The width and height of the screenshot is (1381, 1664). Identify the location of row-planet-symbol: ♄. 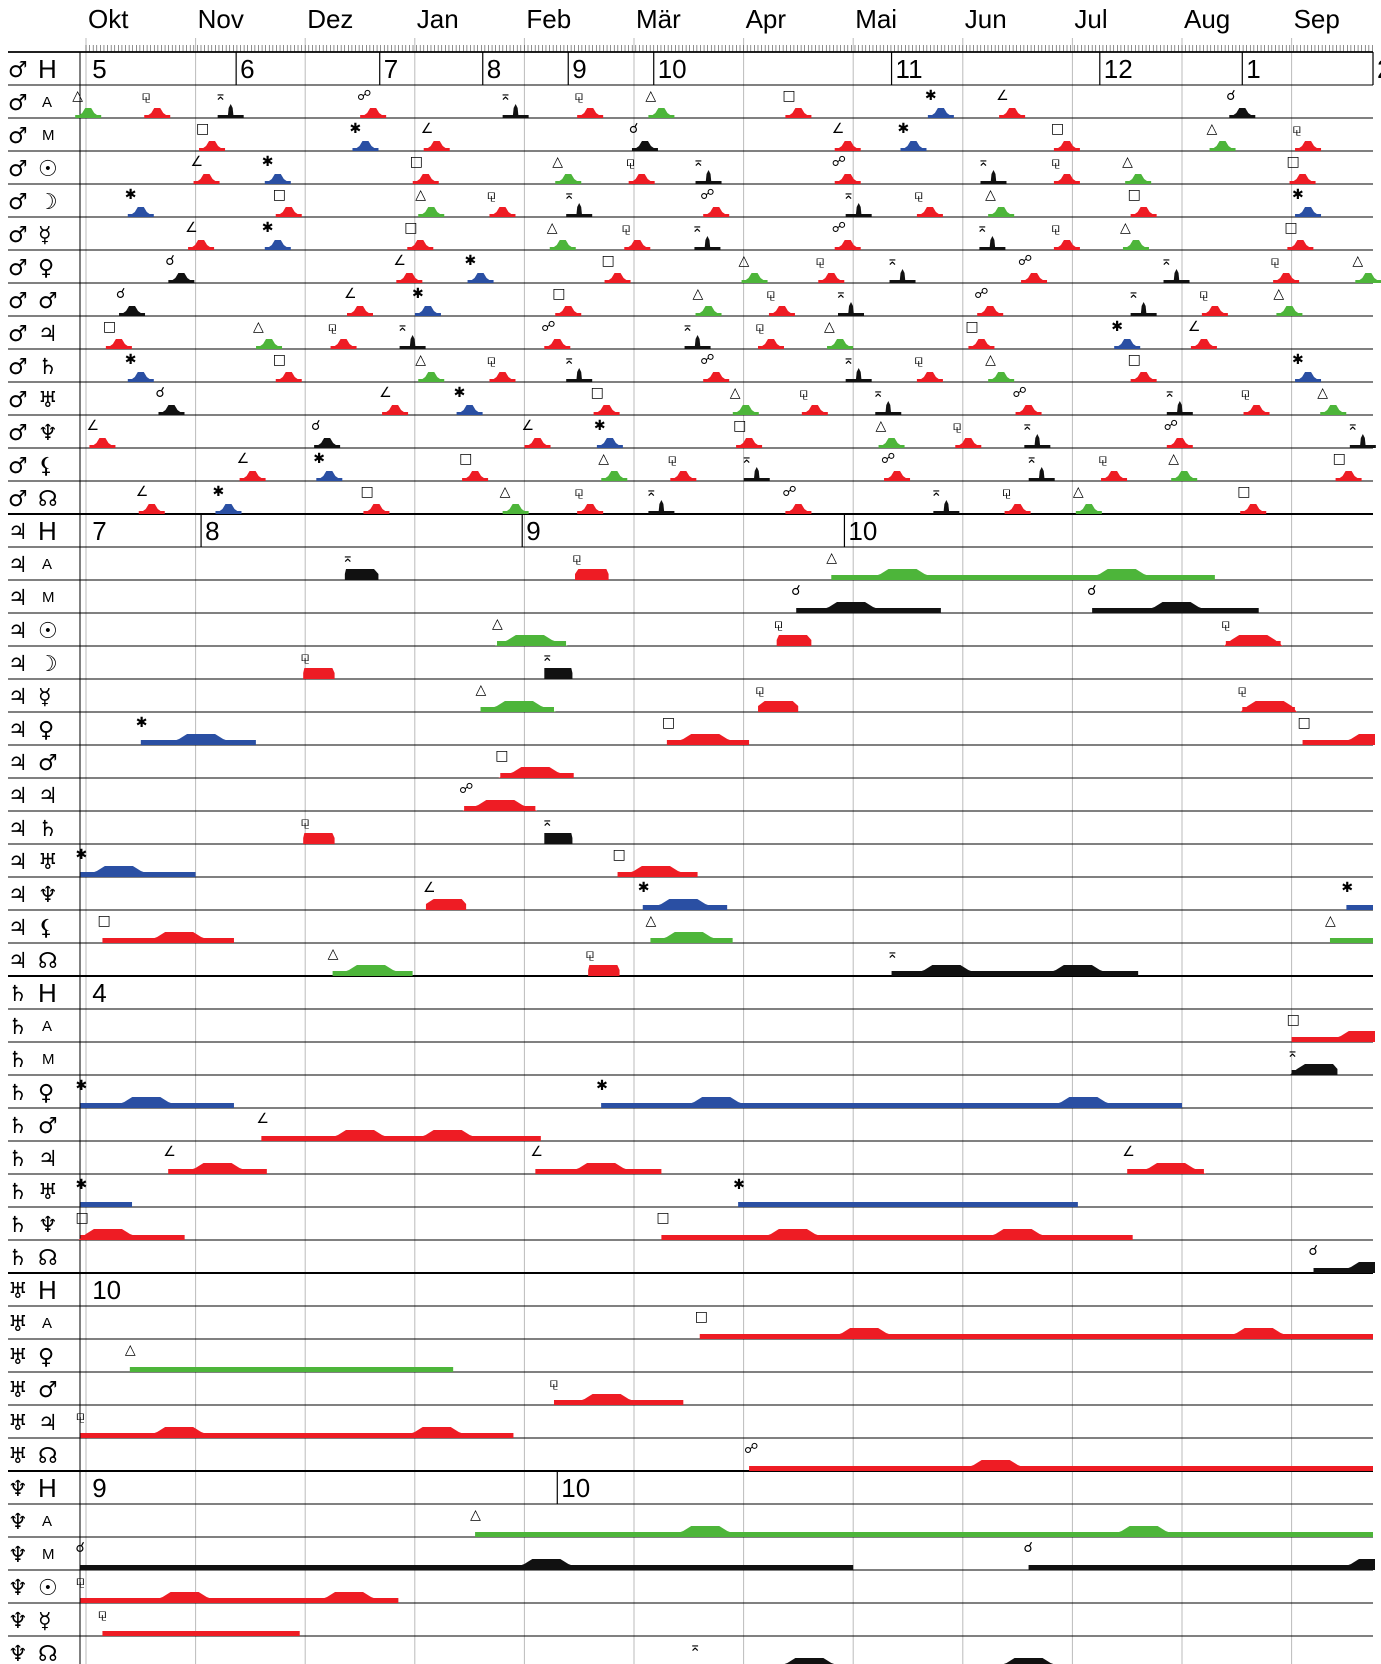
(18, 1258).